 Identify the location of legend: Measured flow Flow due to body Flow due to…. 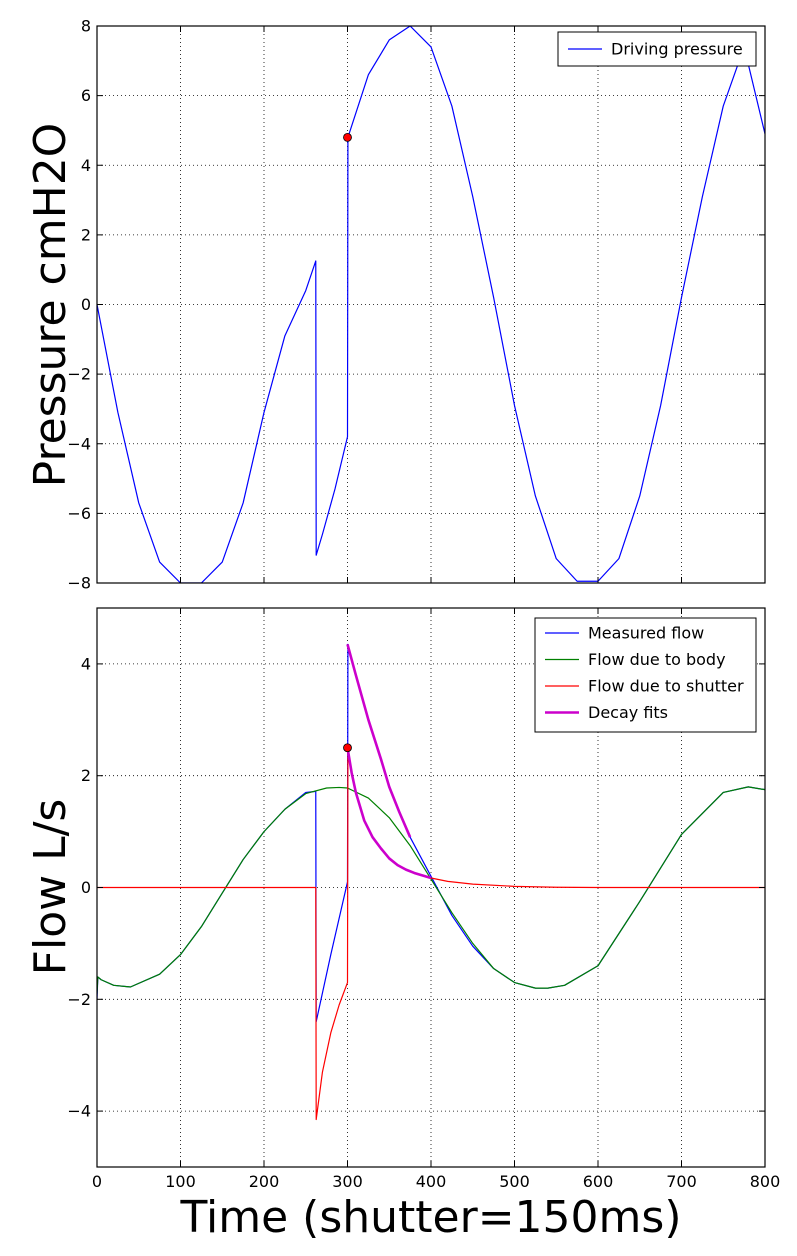
(645, 675).